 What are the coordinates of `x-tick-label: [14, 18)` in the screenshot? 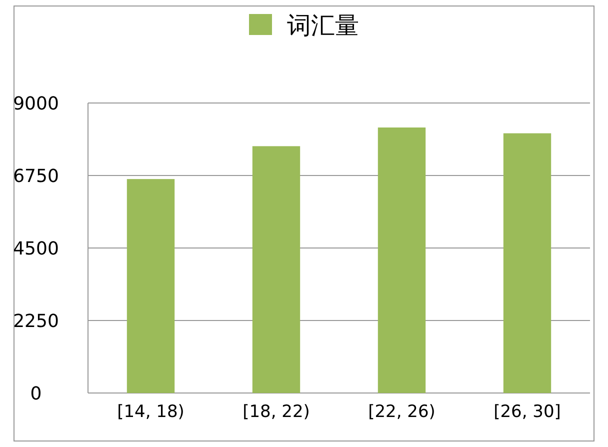 It's located at (150, 412).